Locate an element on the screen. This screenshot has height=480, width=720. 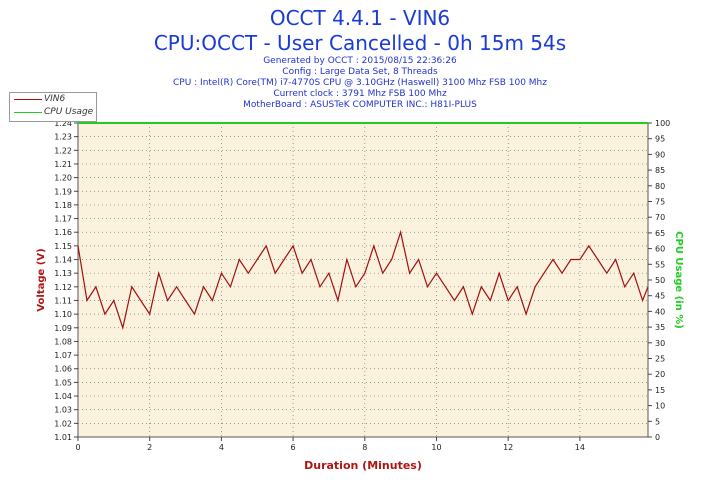
y-tick-label: 1.08 is located at coordinates (63, 341).